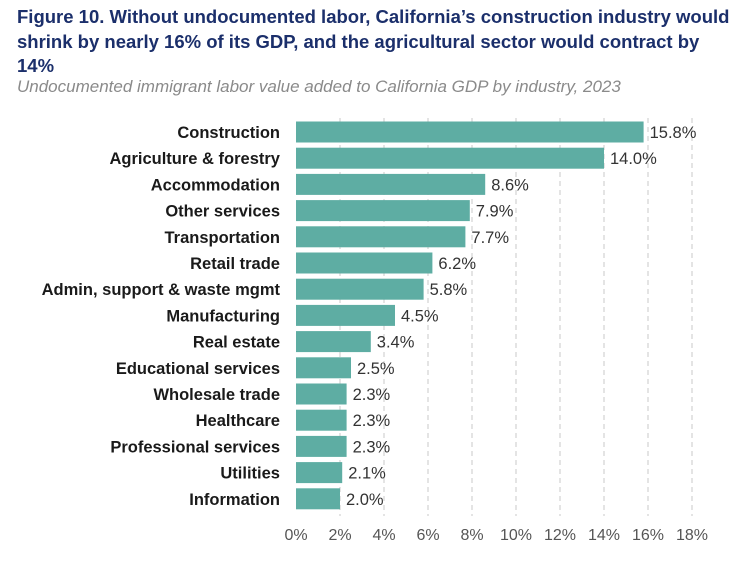 The height and width of the screenshot is (565, 750). What do you see at coordinates (367, 474) in the screenshot?
I see `value-label: 2.1%` at bounding box center [367, 474].